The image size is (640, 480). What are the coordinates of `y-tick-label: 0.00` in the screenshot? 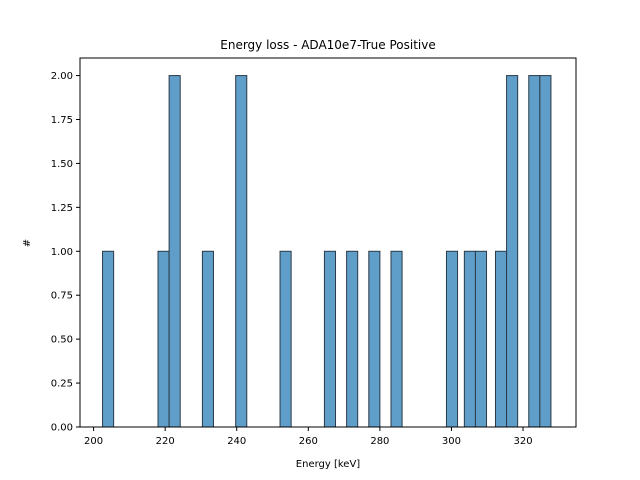 It's located at (62, 428).